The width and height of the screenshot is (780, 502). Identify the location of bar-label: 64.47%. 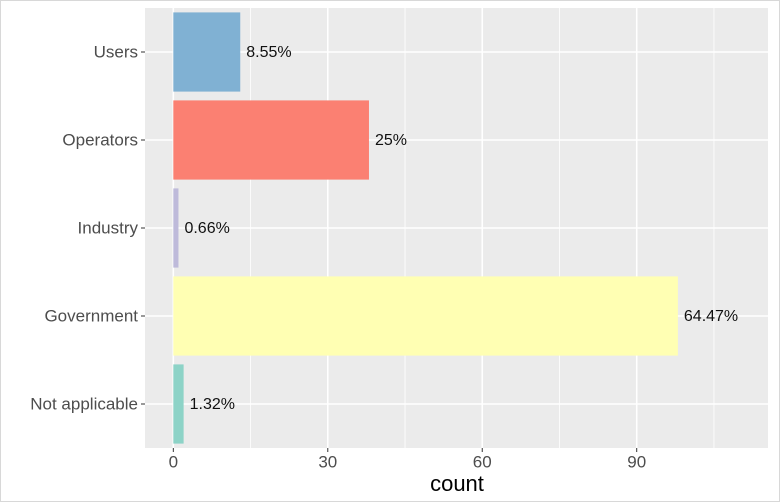
(711, 316).